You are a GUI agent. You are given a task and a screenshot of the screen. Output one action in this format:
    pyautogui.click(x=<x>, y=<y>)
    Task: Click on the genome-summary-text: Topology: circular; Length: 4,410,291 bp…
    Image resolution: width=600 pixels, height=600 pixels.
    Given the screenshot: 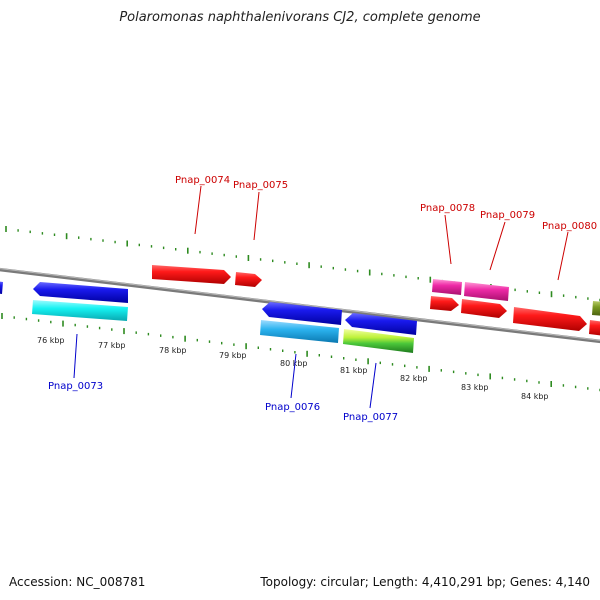 What is the action you would take?
    pyautogui.click(x=425, y=582)
    